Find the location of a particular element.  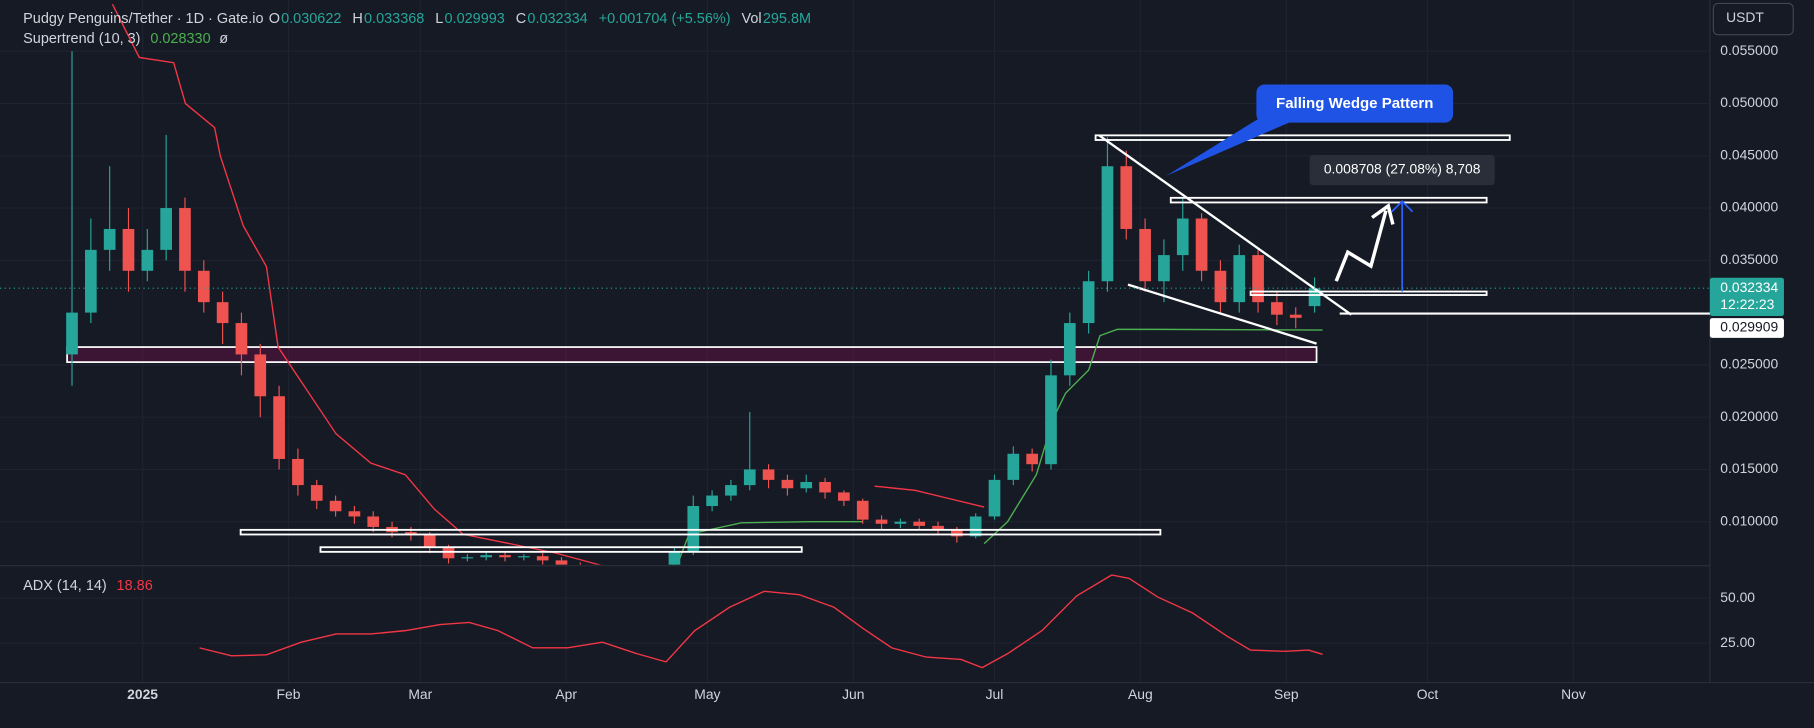

price-tag is located at coordinates (1746, 296).